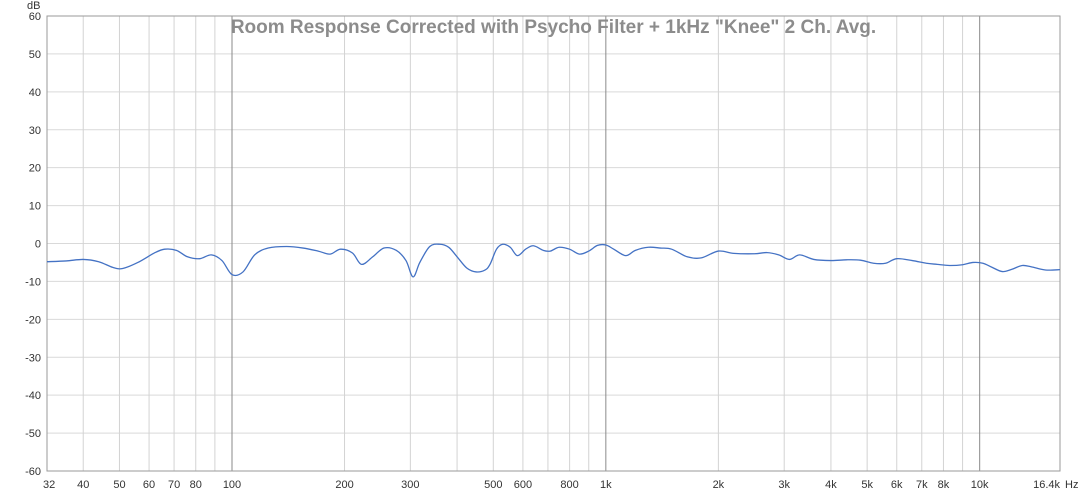  What do you see at coordinates (83, 485) in the screenshot?
I see `x-tick-label: 40` at bounding box center [83, 485].